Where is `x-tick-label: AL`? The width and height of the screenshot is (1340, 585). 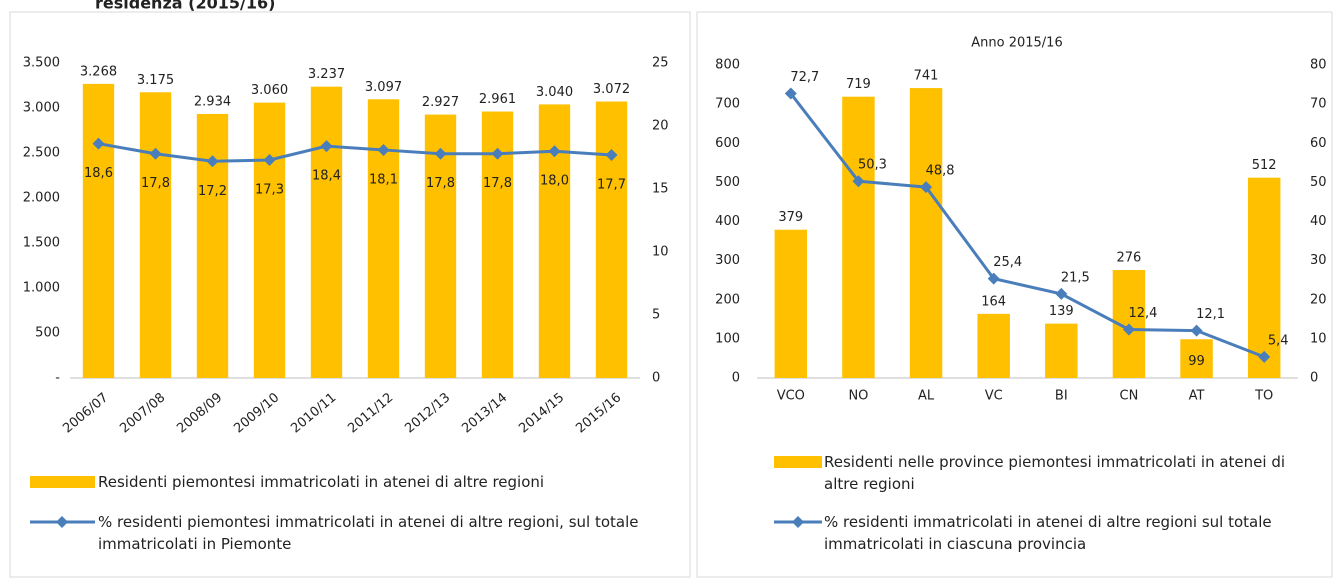 x-tick-label: AL is located at coordinates (926, 396).